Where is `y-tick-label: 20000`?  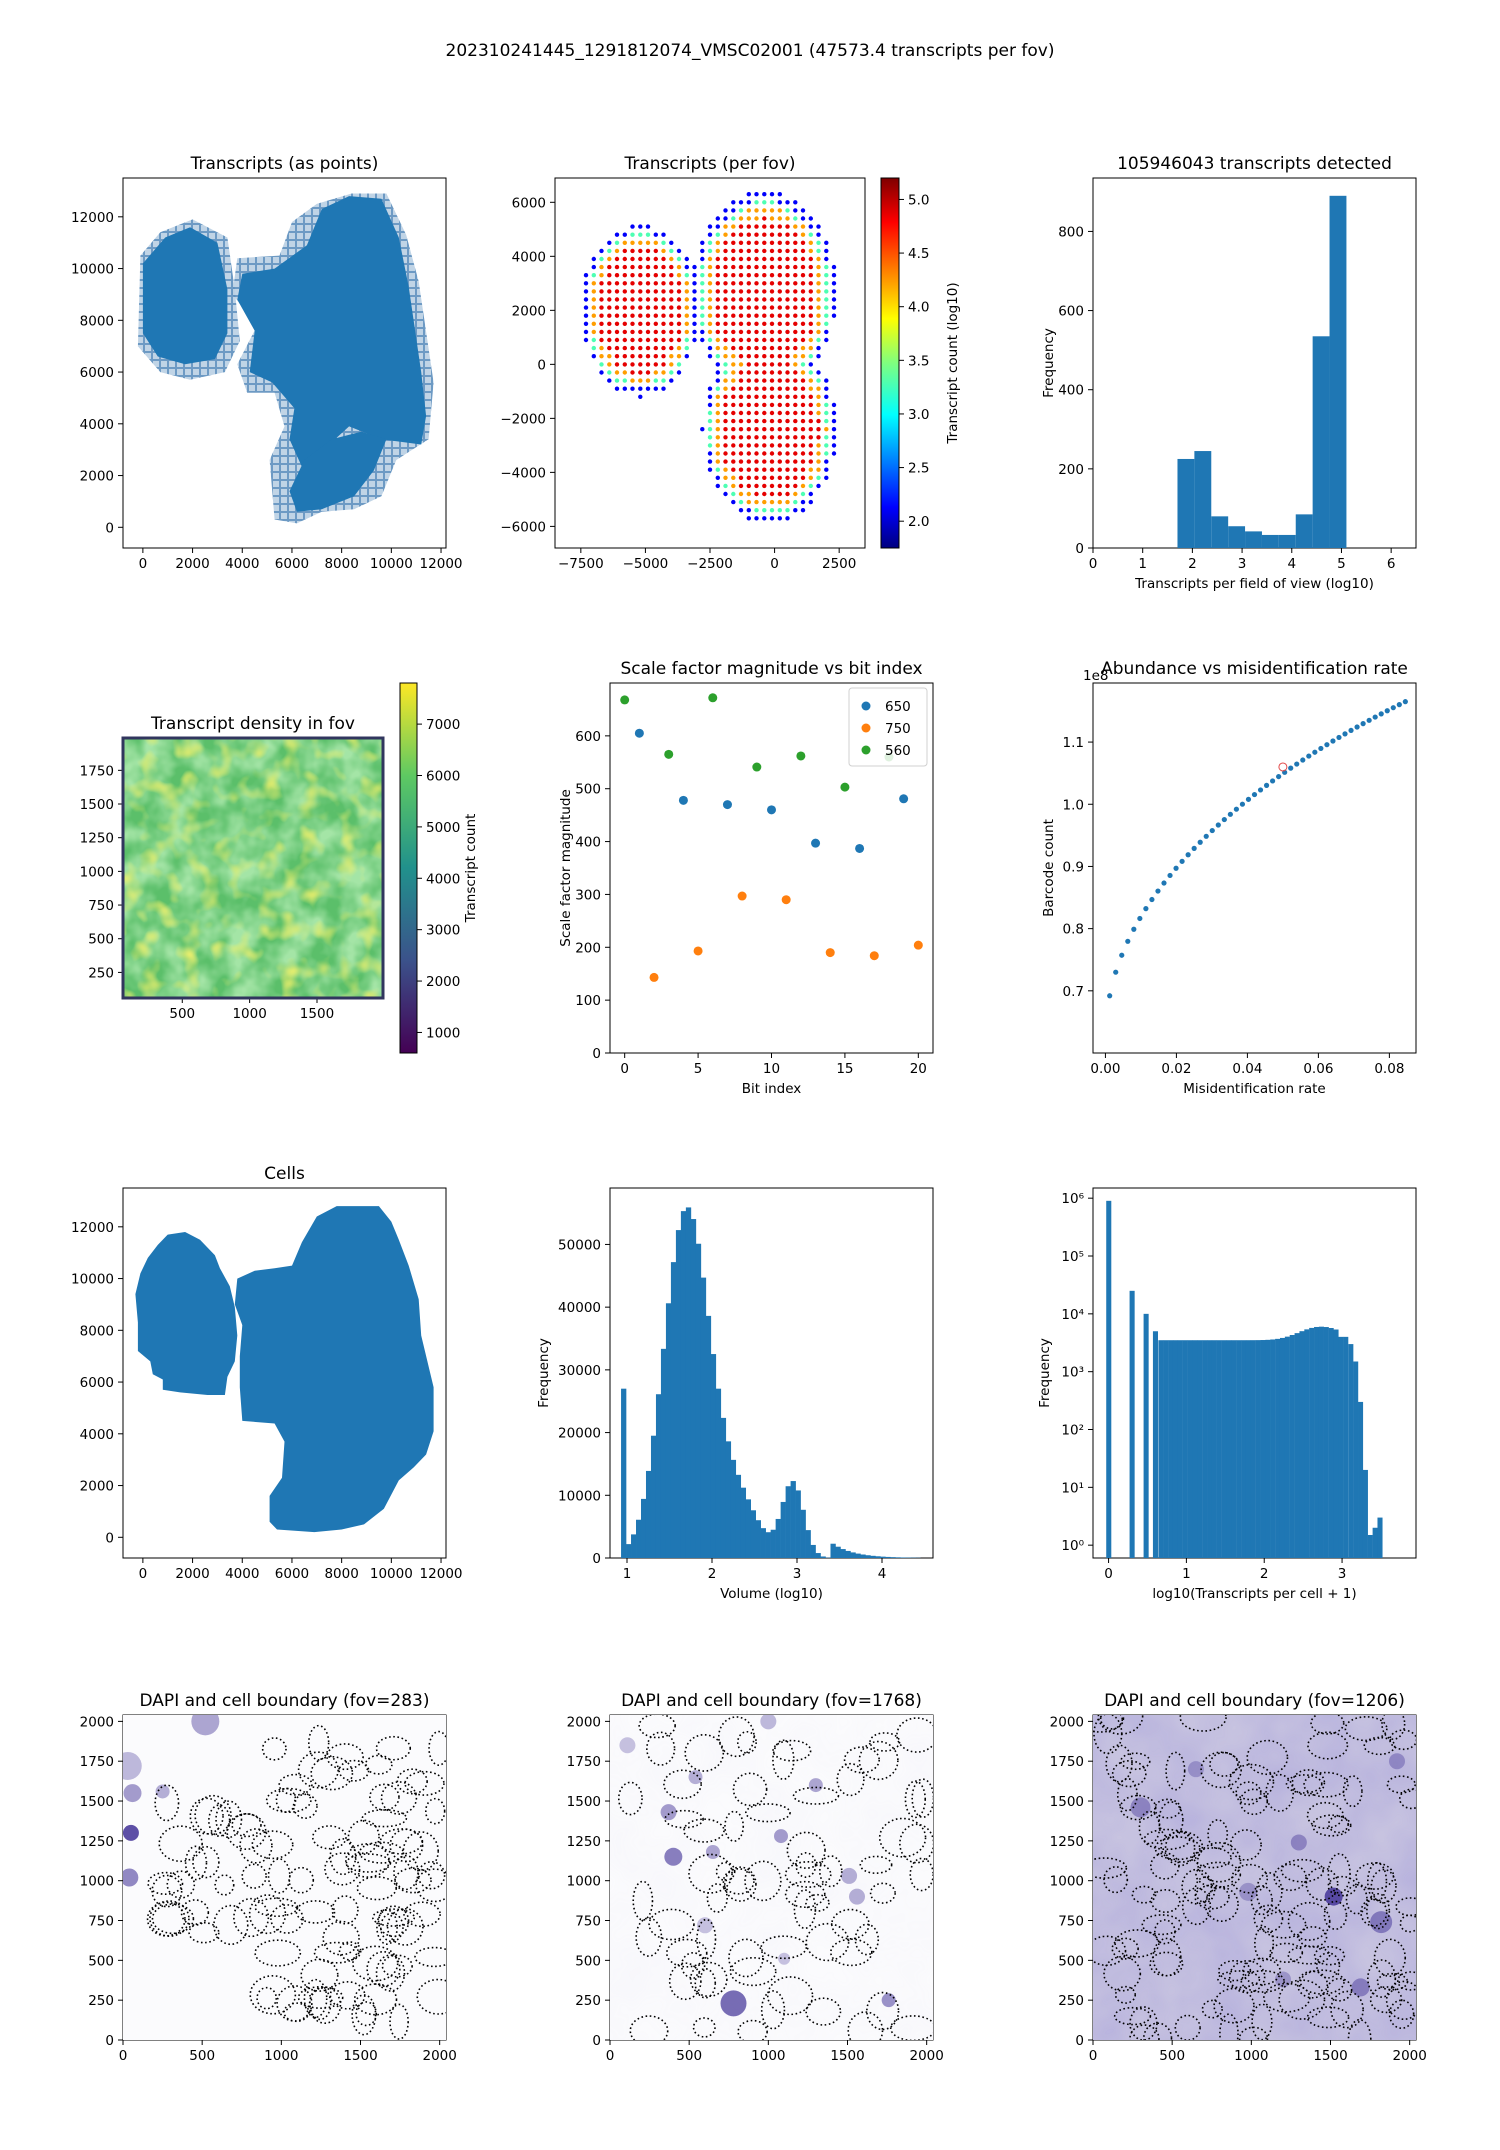
y-tick-label: 20000 is located at coordinates (579, 1434).